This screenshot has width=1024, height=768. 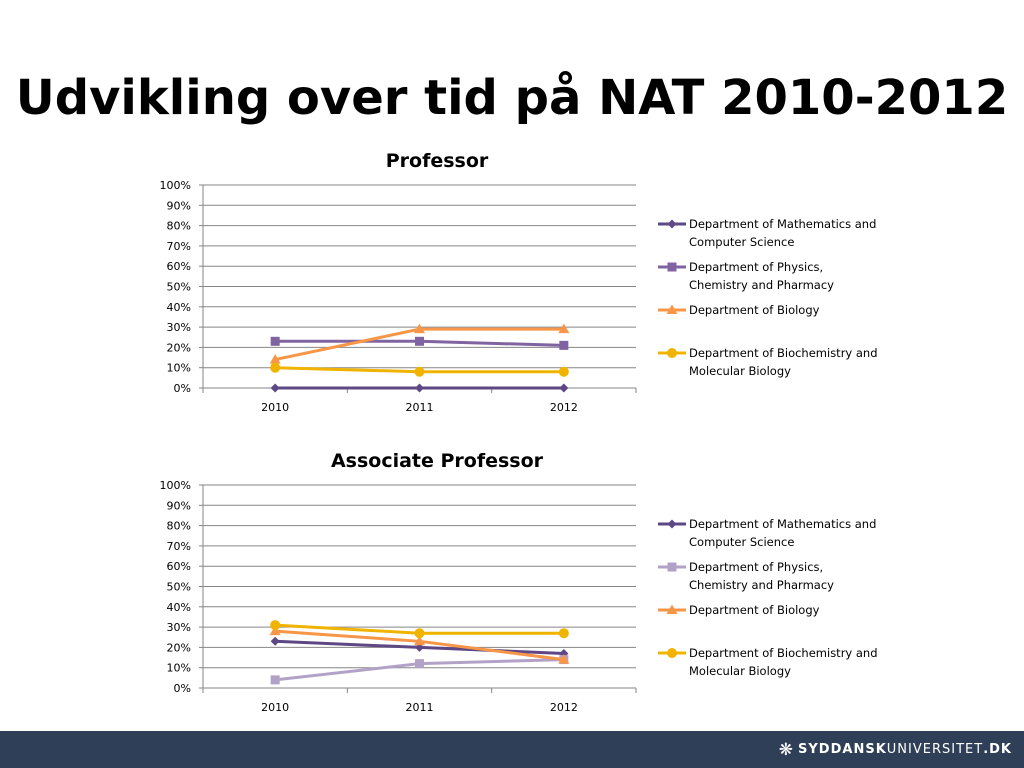 I want to click on professor-y-tick-label: 80%, so click(x=179, y=226).